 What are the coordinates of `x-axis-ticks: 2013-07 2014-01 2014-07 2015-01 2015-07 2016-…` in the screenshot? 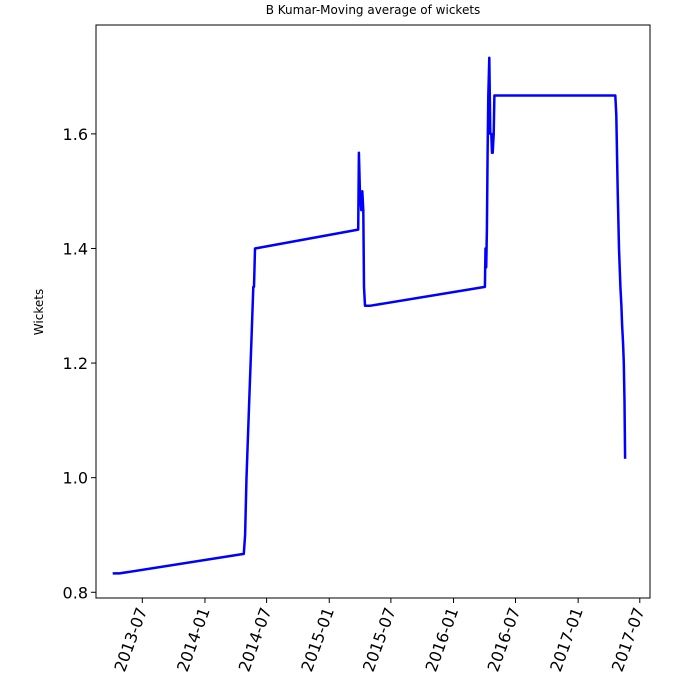 It's located at (379, 636).